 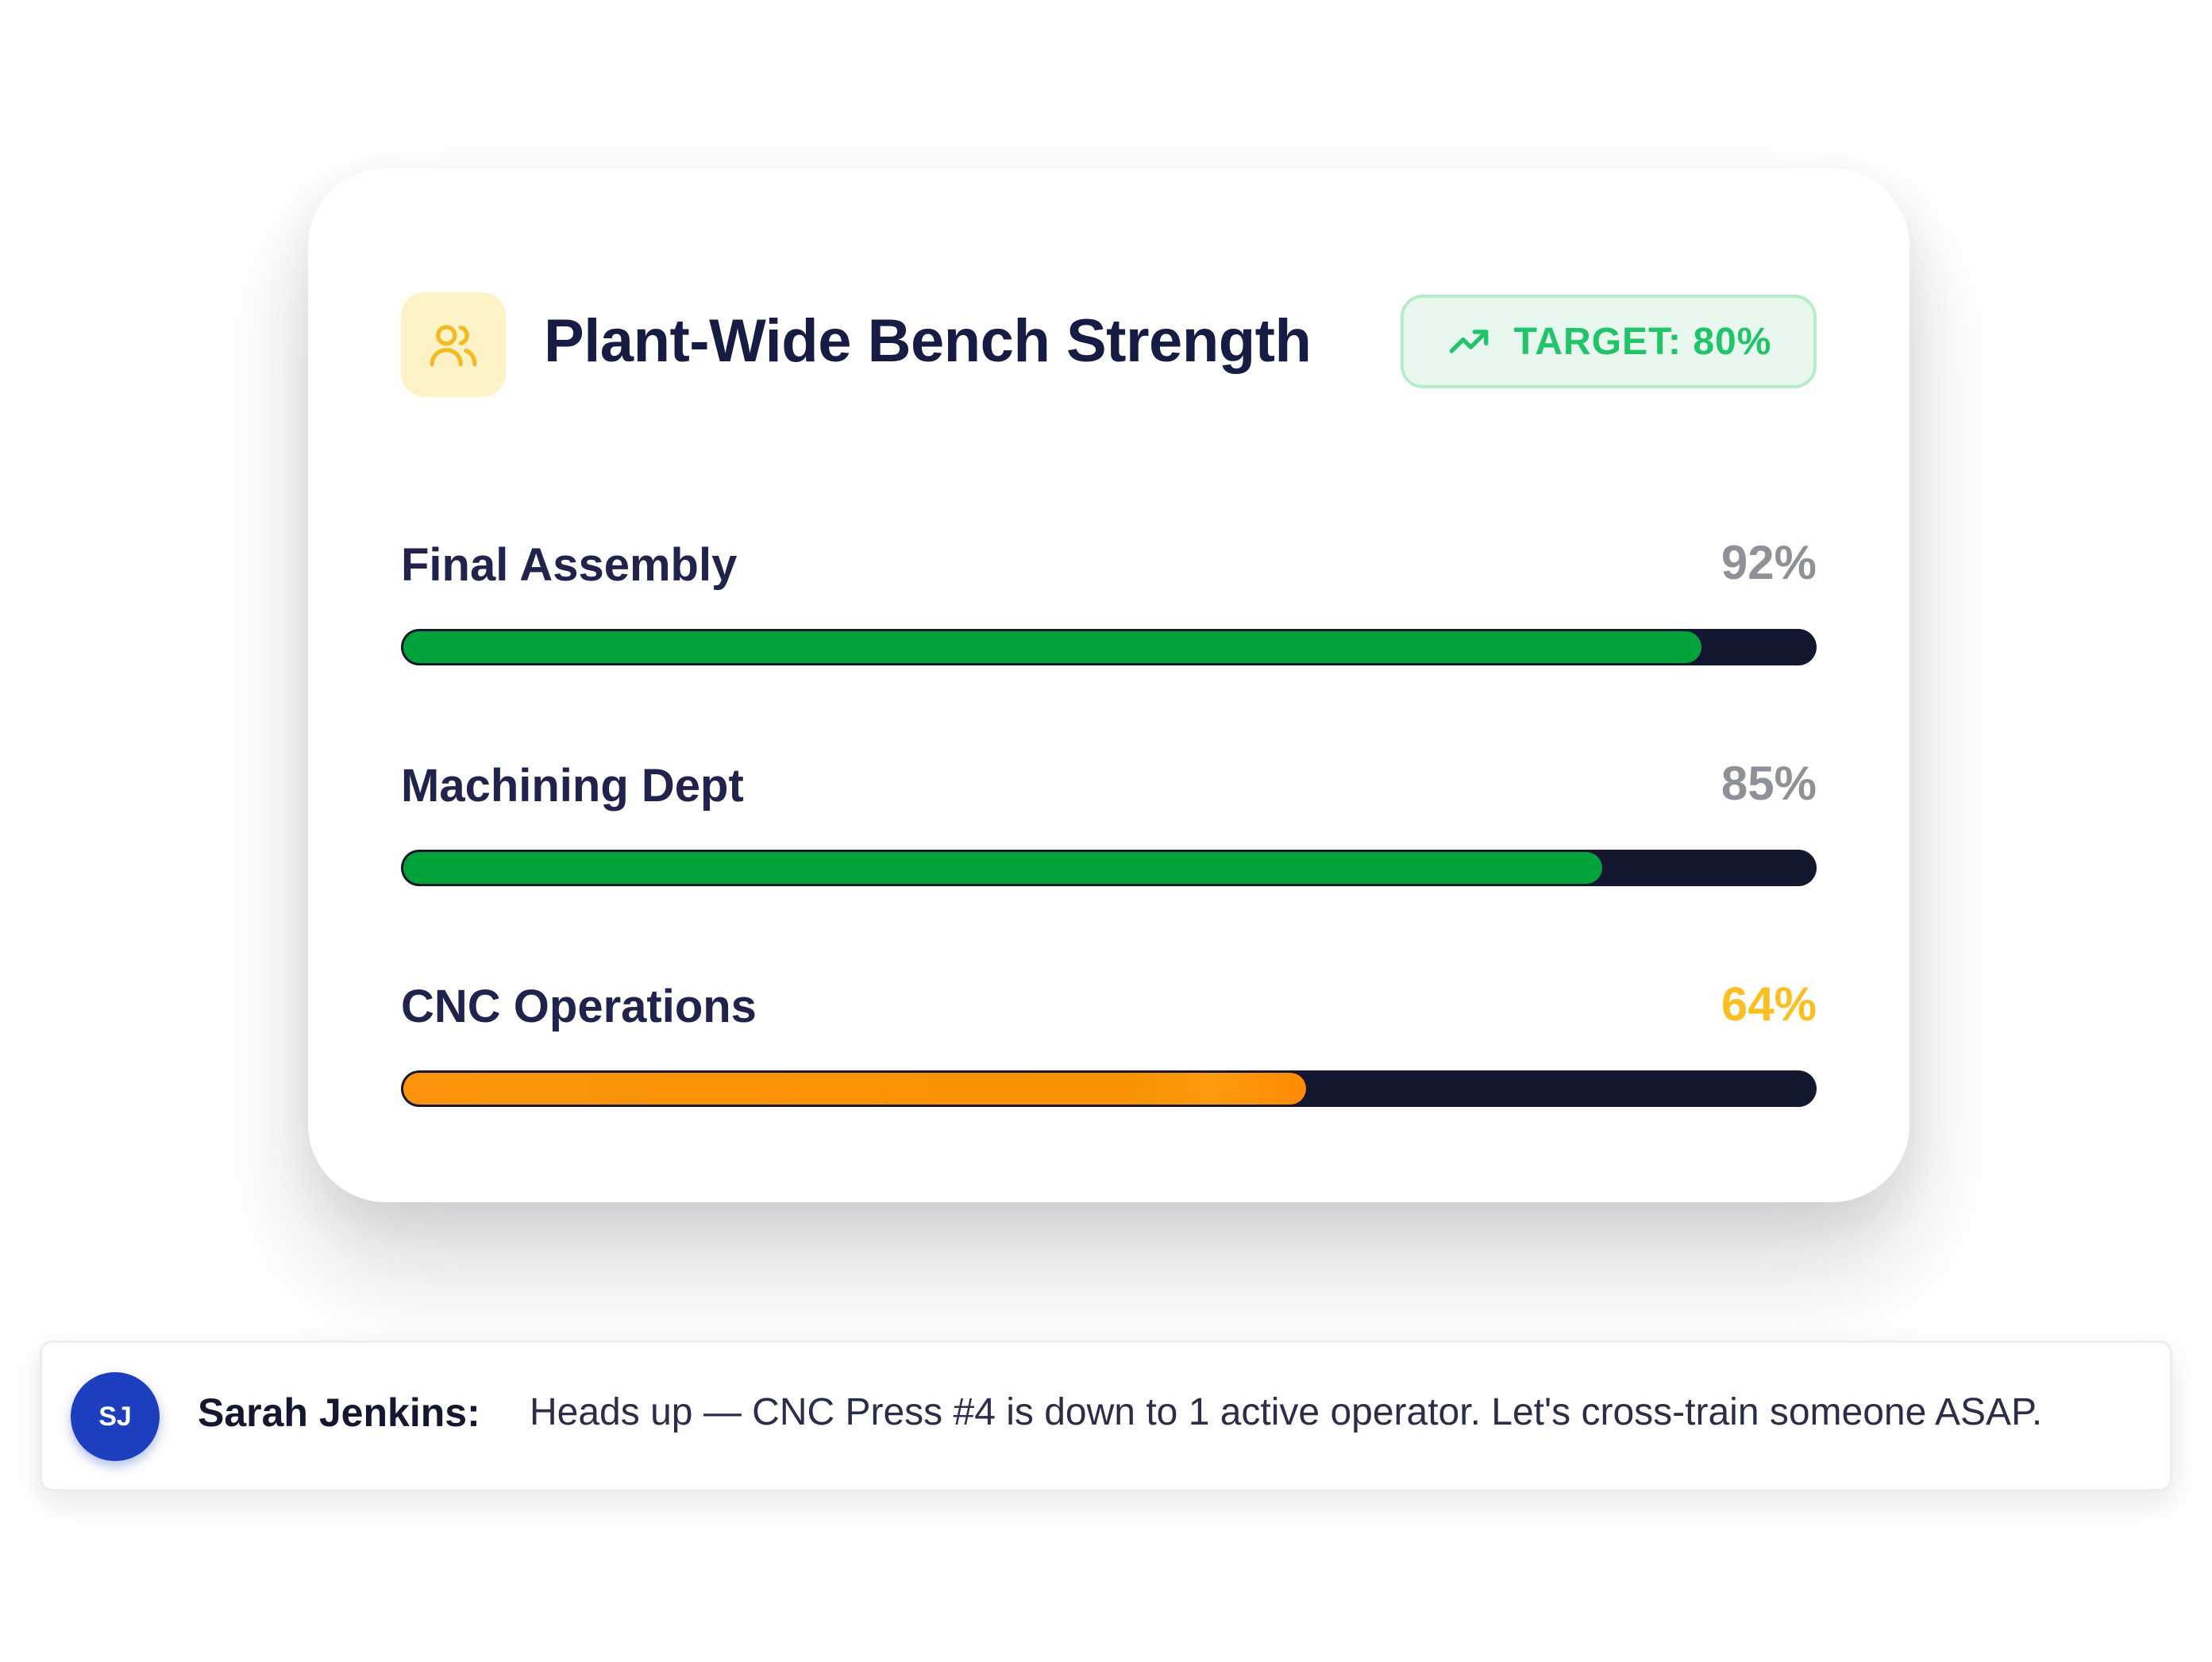 What do you see at coordinates (1109, 1046) in the screenshot?
I see `metric-cnc-operations: CNC Operations 64%` at bounding box center [1109, 1046].